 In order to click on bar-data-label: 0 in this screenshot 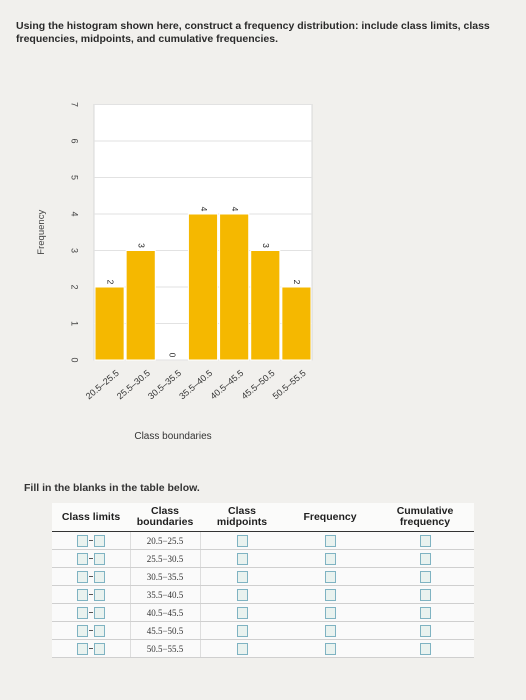, I will do `click(173, 355)`.